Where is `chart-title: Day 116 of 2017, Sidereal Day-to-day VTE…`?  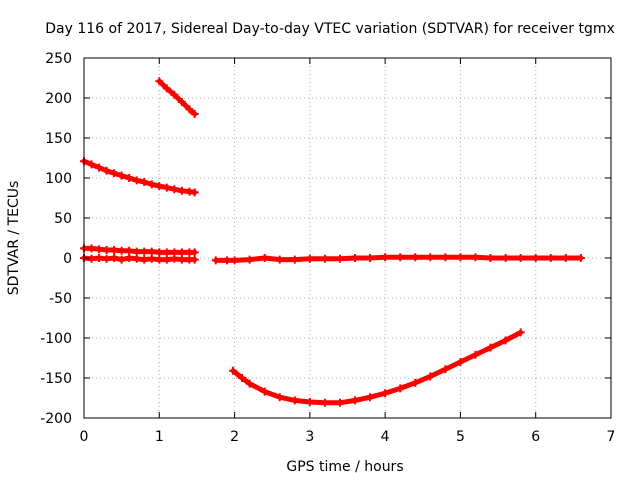
chart-title: Day 116 of 2017, Sidereal Day-to-day VTE… is located at coordinates (330, 29).